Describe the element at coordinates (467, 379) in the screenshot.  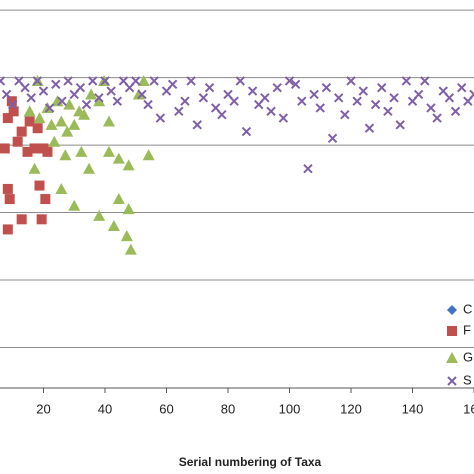
I see `legend-label: S` at that location.